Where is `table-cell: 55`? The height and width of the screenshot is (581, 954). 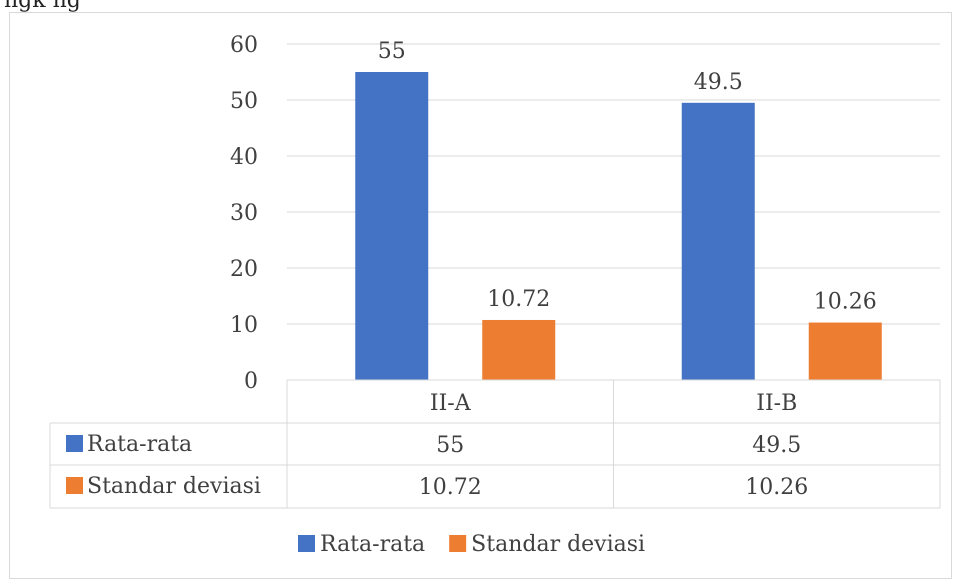 table-cell: 55 is located at coordinates (450, 445).